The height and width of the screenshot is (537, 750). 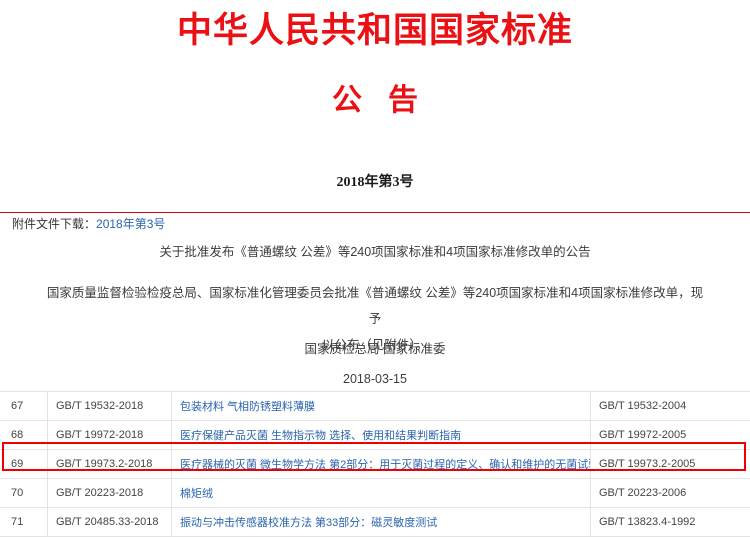 I want to click on cell-standard-name: 医疗保健产品灭菌 生物指示物 选择、使用和结果判断指南, so click(x=381, y=435).